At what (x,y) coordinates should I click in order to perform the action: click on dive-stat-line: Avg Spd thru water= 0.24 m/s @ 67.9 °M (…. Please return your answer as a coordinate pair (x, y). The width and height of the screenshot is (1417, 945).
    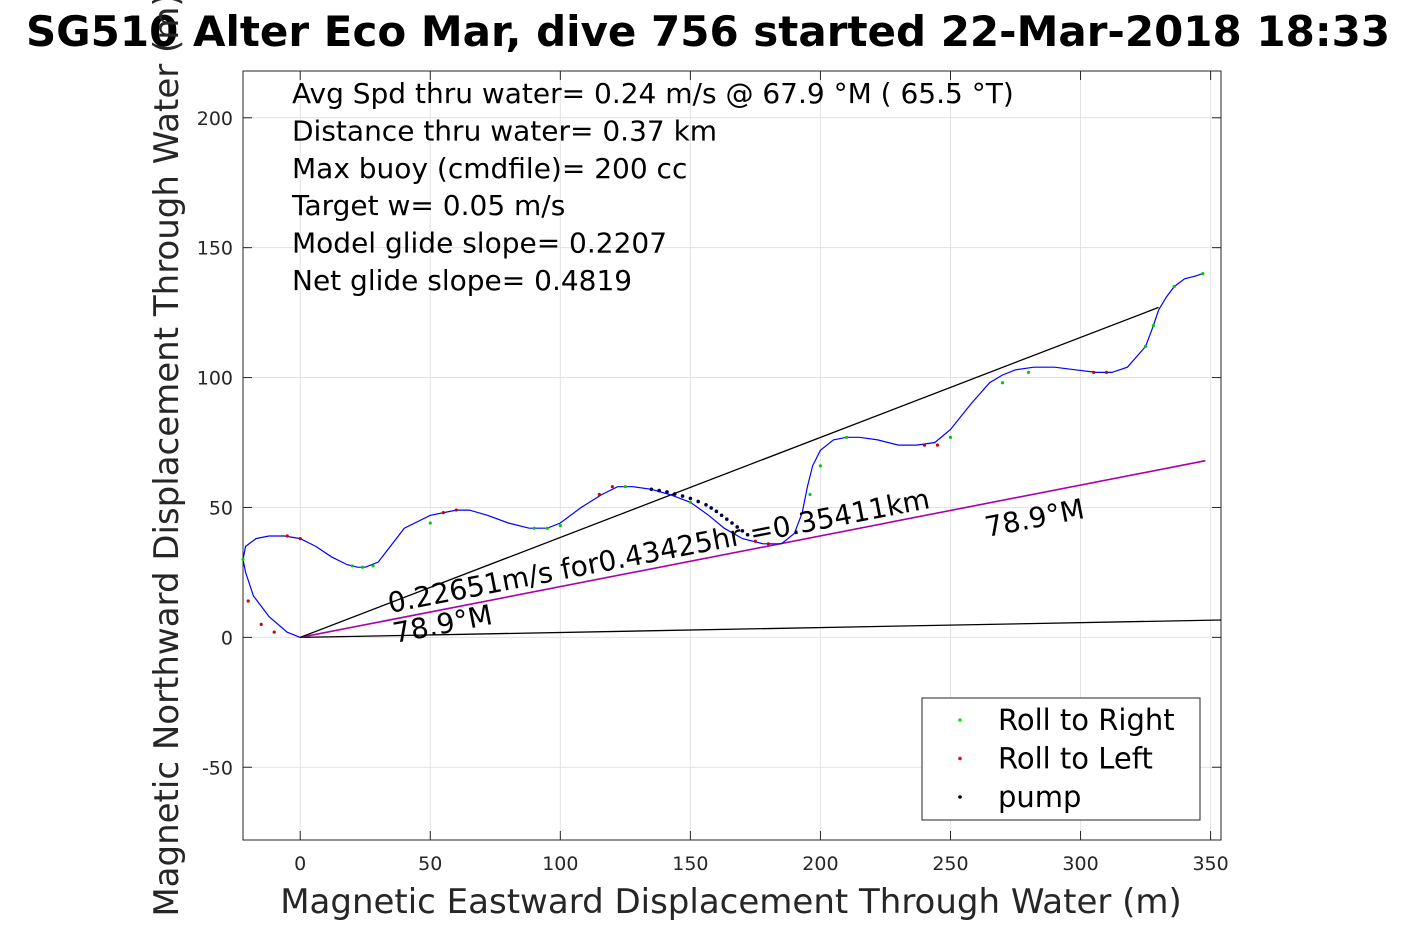
    Looking at the image, I should click on (653, 93).